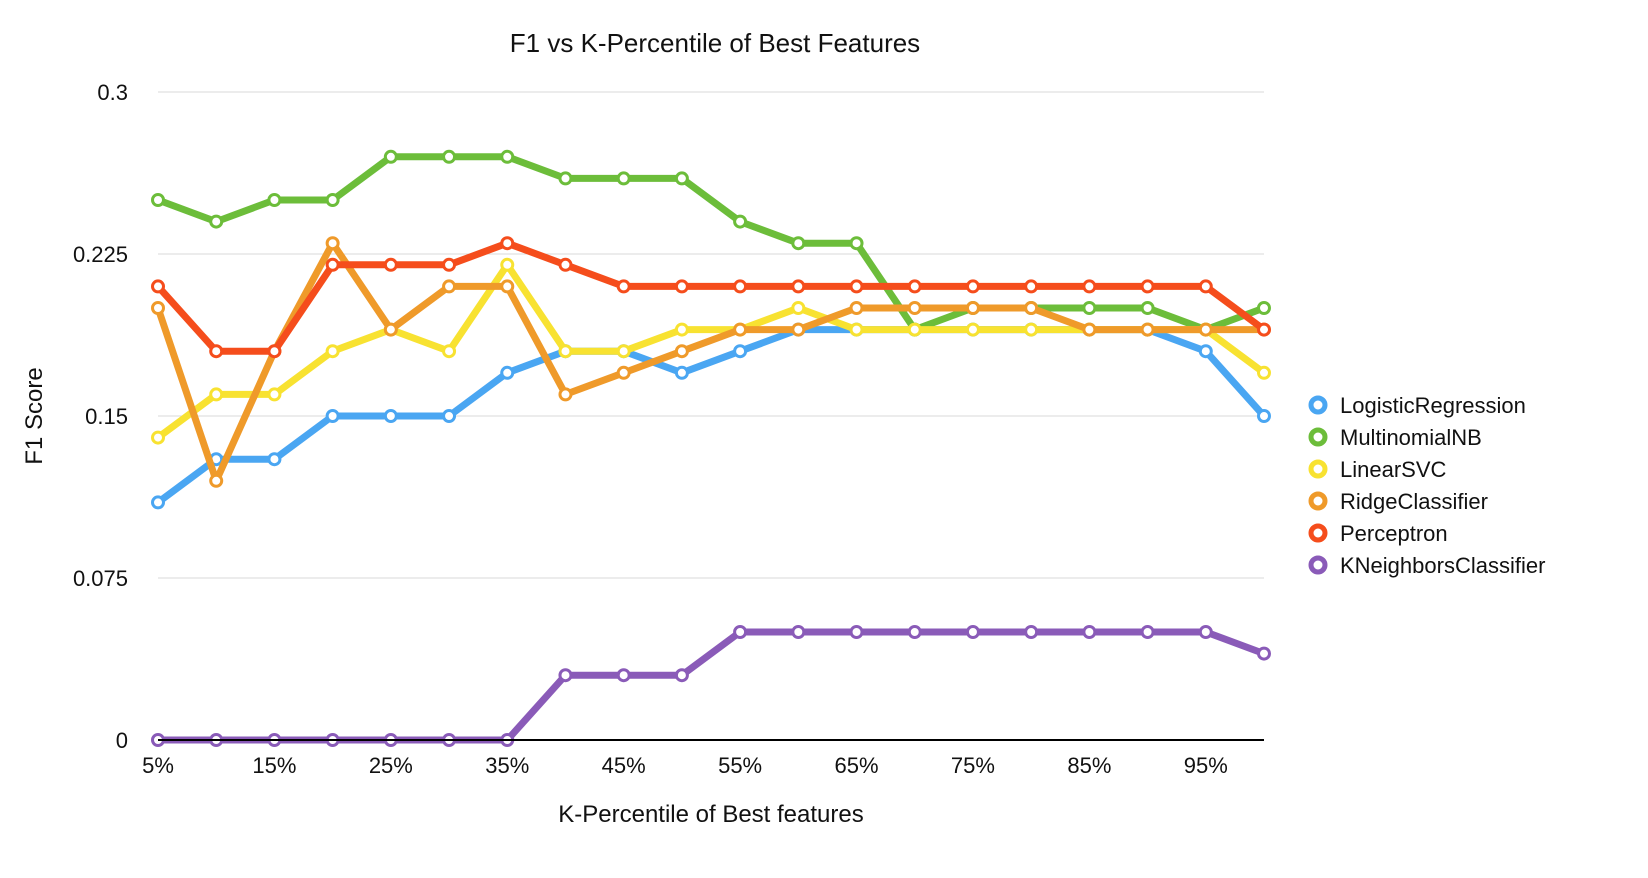  Describe the element at coordinates (1378, 533) in the screenshot. I see `legend-item: Perceptron` at that location.